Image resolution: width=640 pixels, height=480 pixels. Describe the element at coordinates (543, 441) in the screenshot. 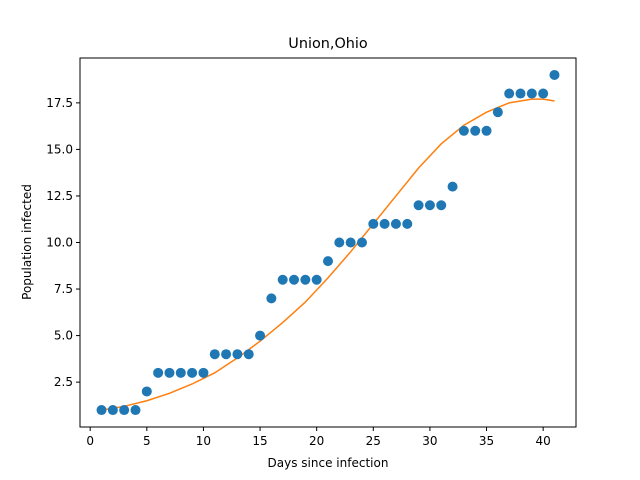

I see `x-tick-label: 40` at that location.